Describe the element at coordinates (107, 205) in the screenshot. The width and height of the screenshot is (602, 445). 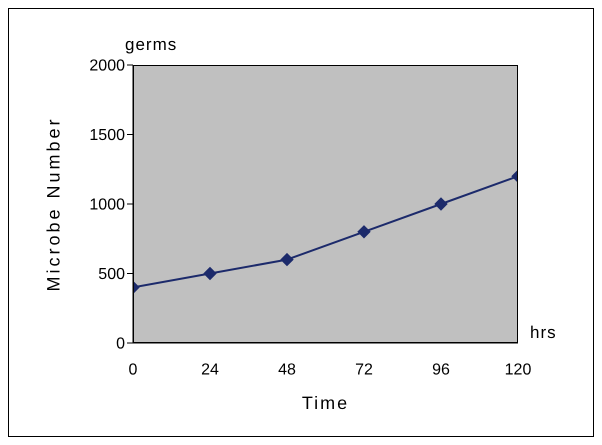
I see `y-tick-label: 1000` at that location.